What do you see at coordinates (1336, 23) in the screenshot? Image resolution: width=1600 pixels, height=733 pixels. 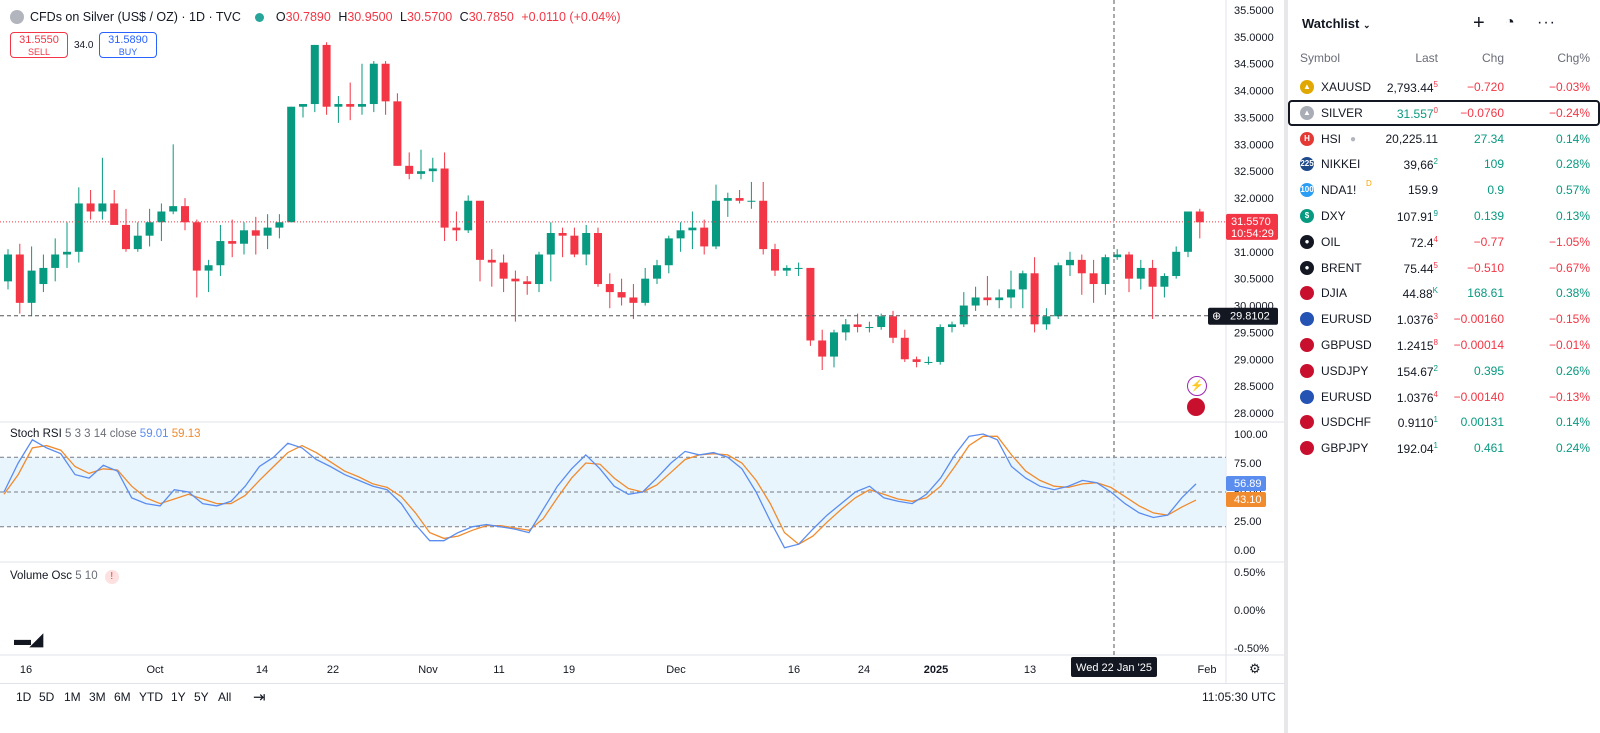 I see `watchlist-title: Watchlist ⌄` at bounding box center [1336, 23].